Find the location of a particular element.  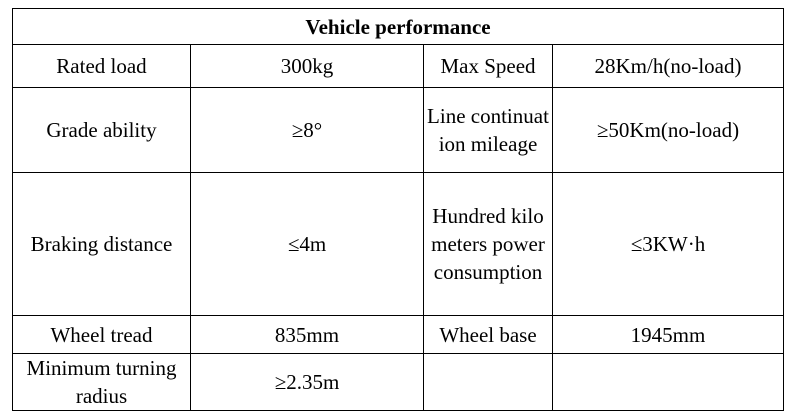

table-row: Minimum turning radius ≥2.35m is located at coordinates (398, 382).